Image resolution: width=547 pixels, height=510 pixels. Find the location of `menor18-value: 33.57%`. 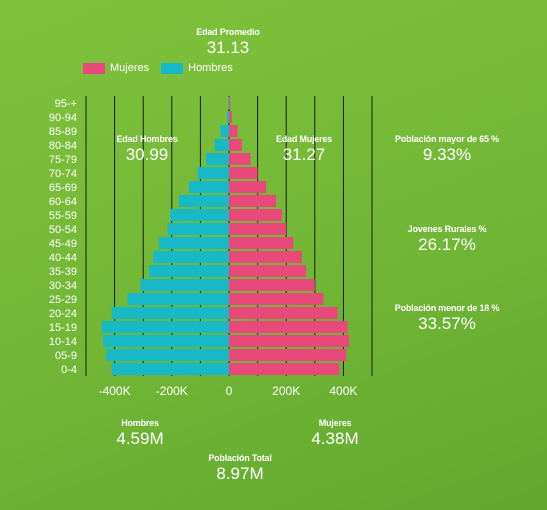

menor18-value: 33.57% is located at coordinates (447, 323).